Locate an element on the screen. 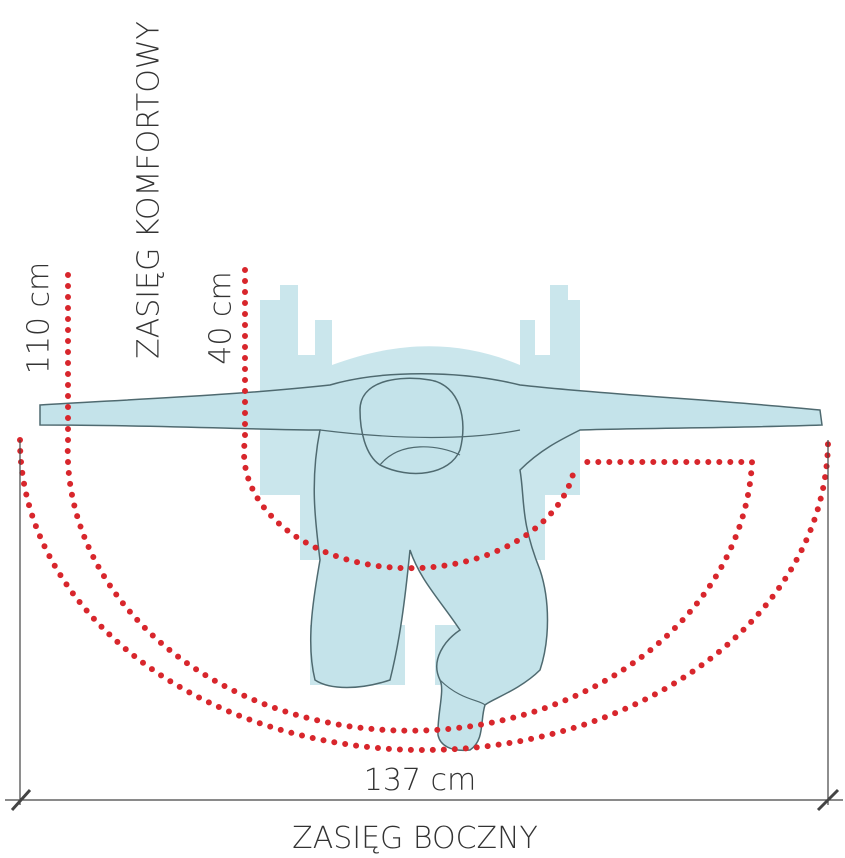  caption: ZASIĘG BOCZNY is located at coordinates (415, 838).